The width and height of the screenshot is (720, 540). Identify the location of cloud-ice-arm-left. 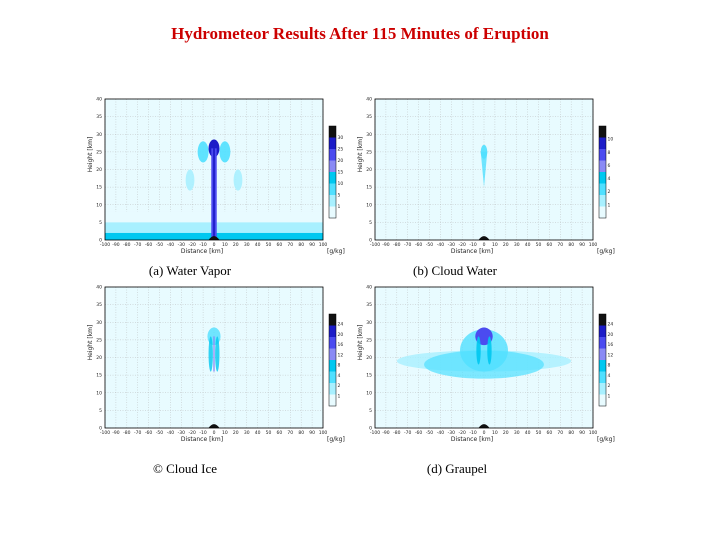
(210, 354).